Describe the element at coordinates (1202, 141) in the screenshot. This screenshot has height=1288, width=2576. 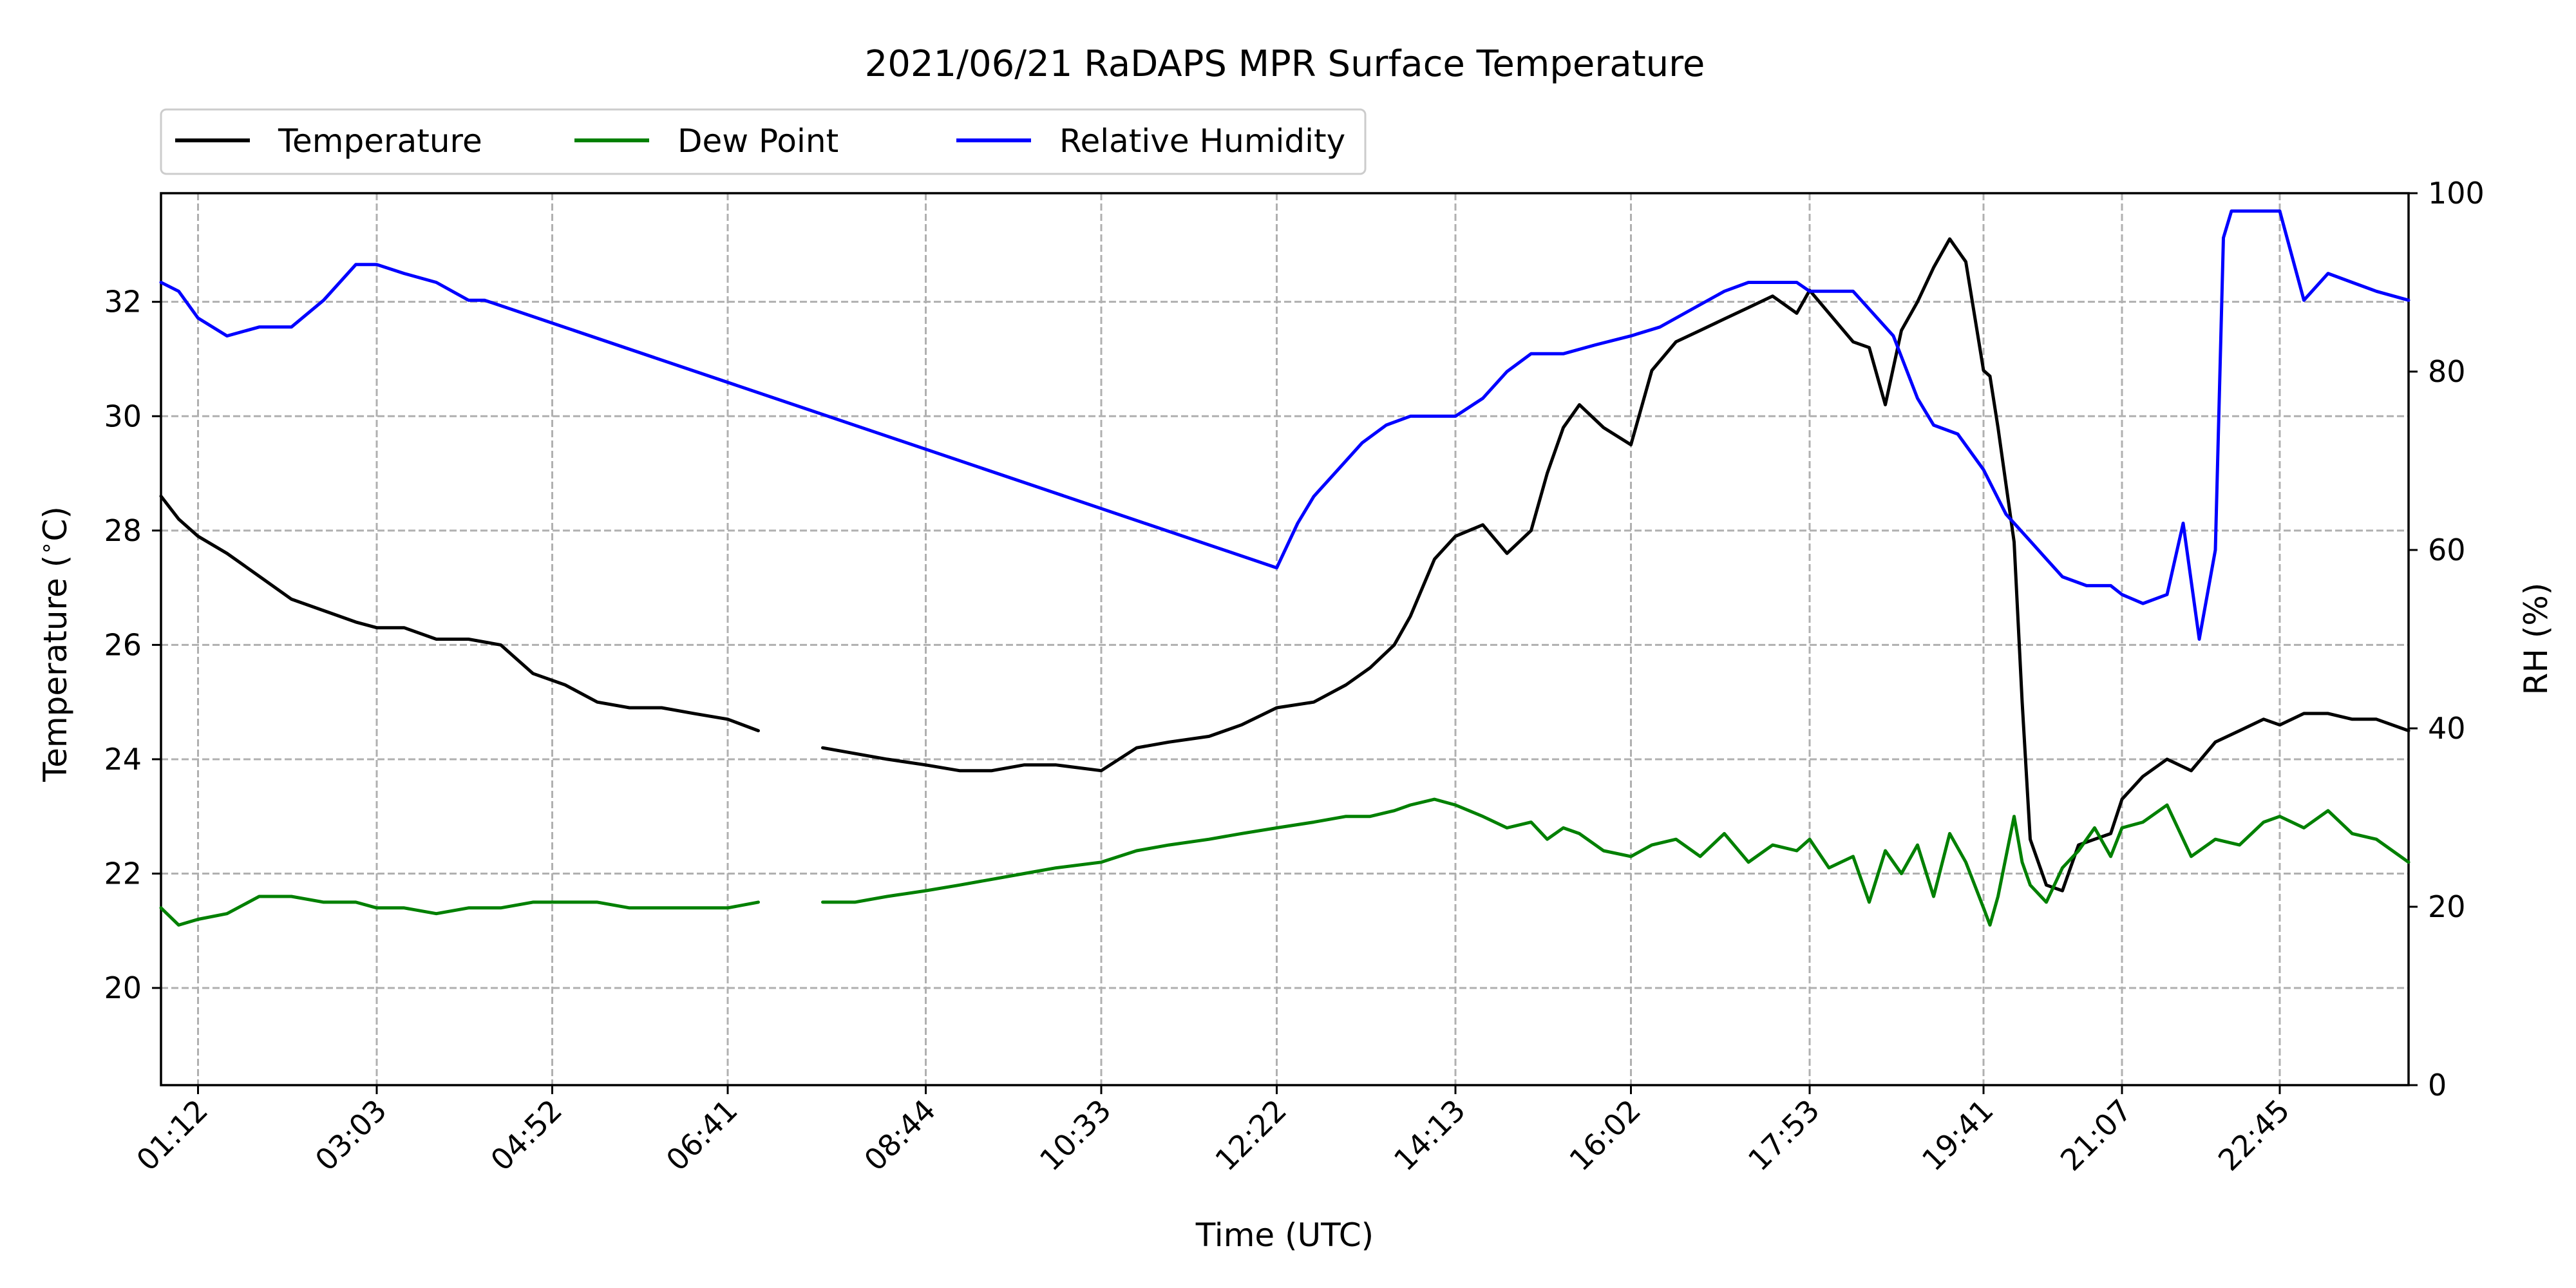
I see `legend-label-relative-humidity: Relative Humidity` at that location.